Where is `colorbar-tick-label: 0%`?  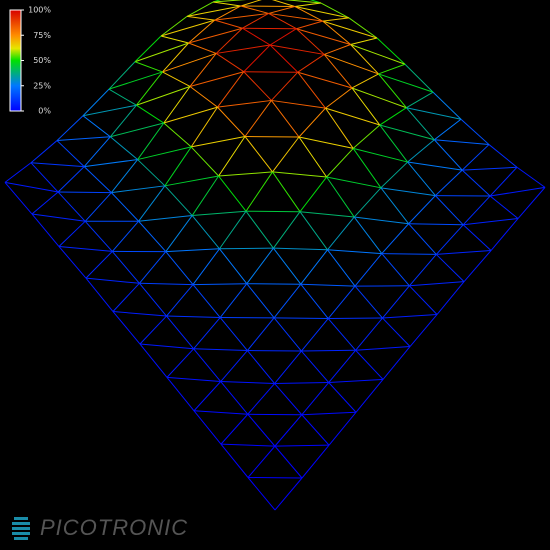 colorbar-tick-label: 0% is located at coordinates (44, 111).